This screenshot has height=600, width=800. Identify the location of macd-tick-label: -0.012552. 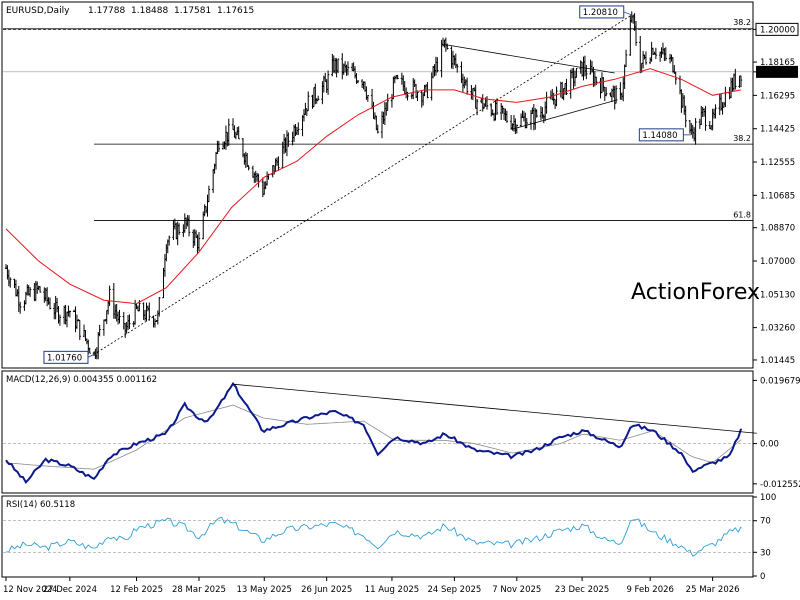
(780, 485).